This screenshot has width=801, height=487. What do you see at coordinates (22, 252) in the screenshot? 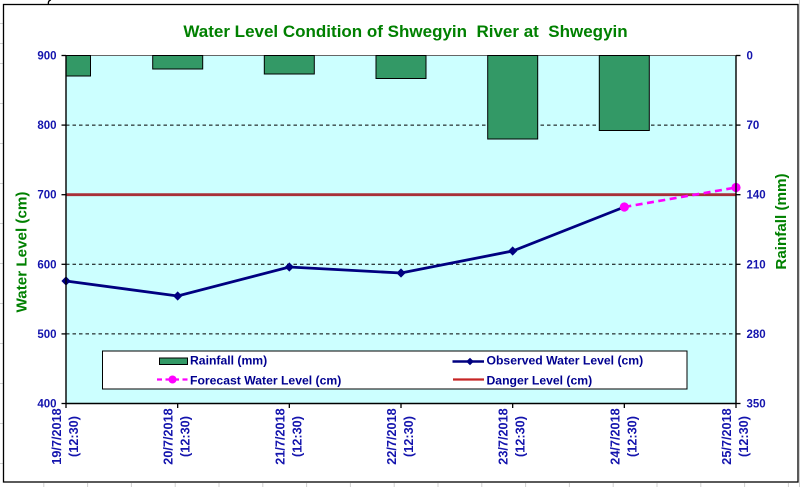
I see `svg-text: Water Level (cm)` at bounding box center [22, 252].